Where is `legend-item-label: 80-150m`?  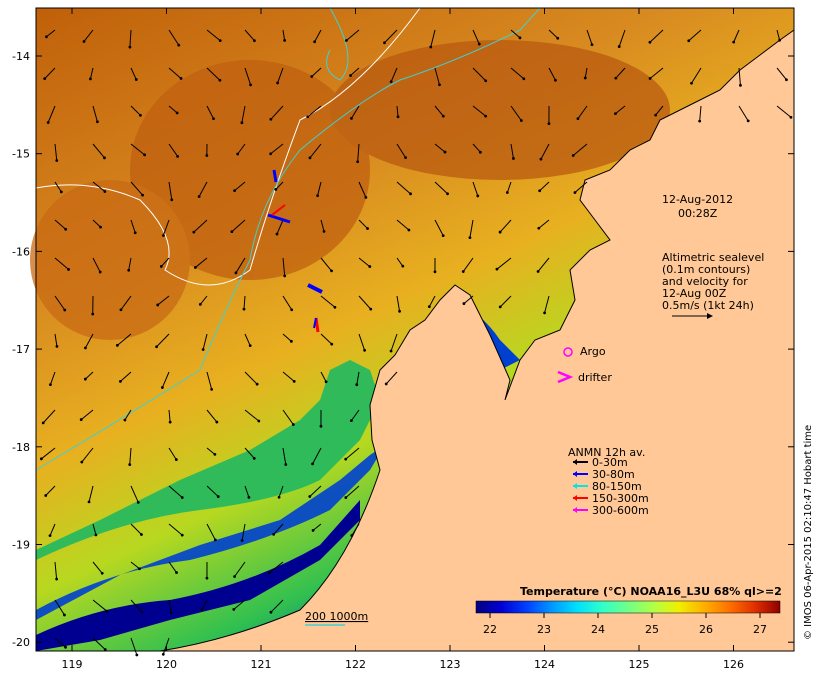 legend-item-label: 80-150m is located at coordinates (617, 486).